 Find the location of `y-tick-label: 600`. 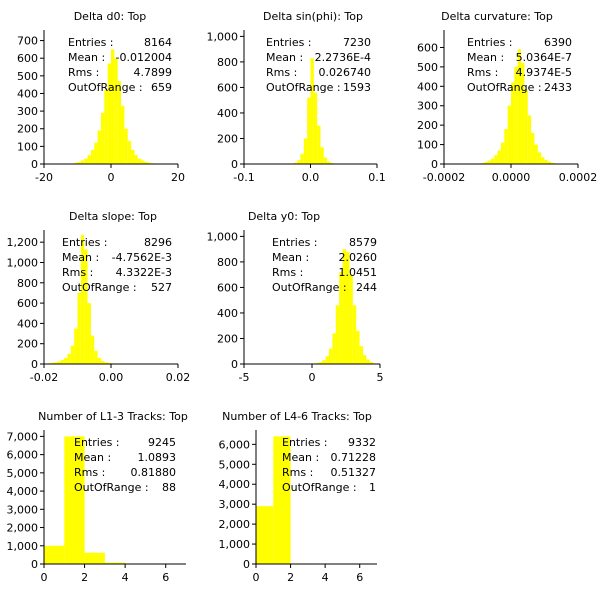

y-tick-label: 600 is located at coordinates (27, 303).